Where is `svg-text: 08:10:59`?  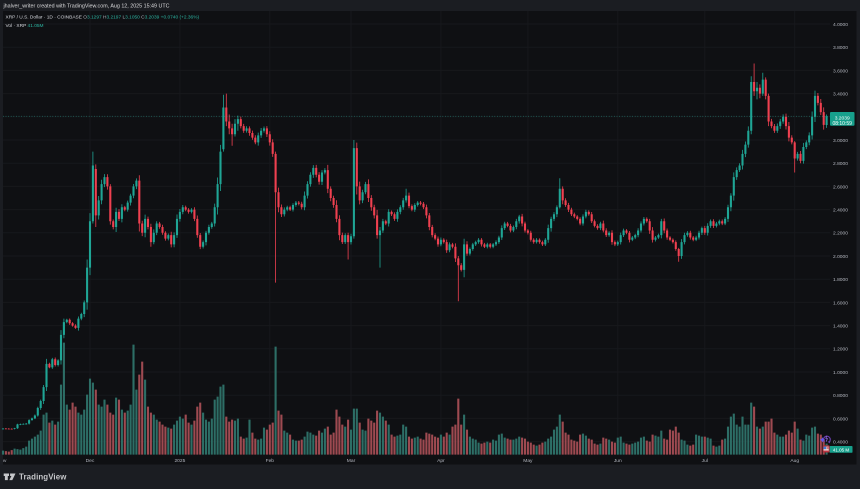 svg-text: 08:10:59 is located at coordinates (842, 124).